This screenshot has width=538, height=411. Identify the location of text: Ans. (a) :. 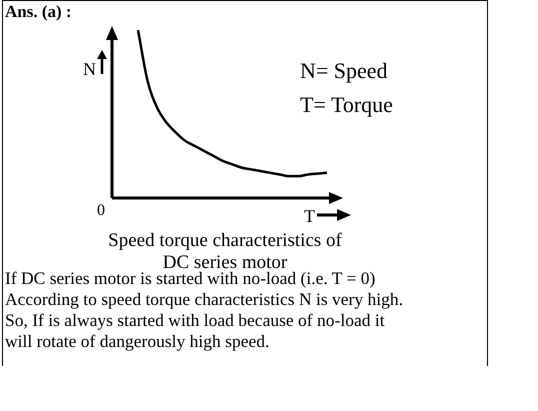
(38, 11).